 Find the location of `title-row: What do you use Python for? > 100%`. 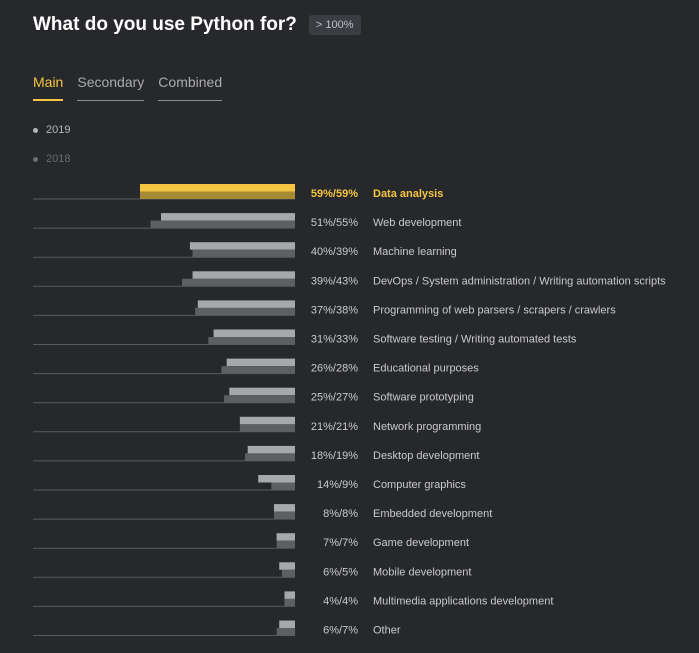

title-row: What do you use Python for? > 100% is located at coordinates (197, 25).